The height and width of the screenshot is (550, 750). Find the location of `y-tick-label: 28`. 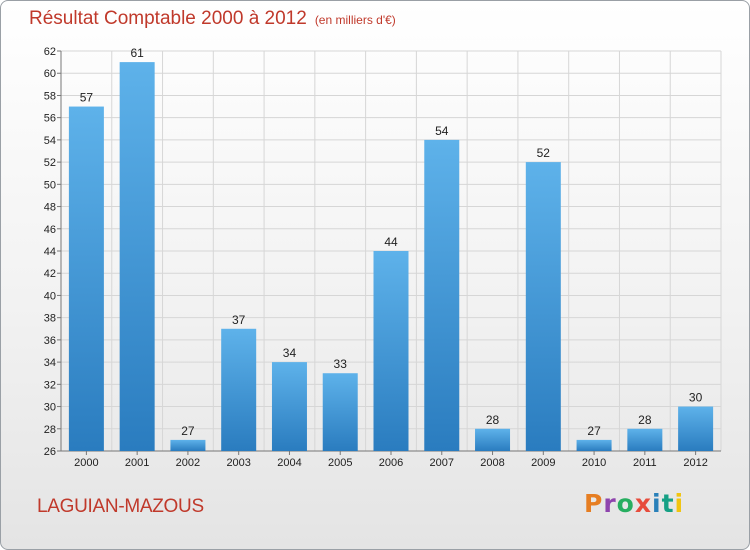

y-tick-label: 28 is located at coordinates (50, 430).